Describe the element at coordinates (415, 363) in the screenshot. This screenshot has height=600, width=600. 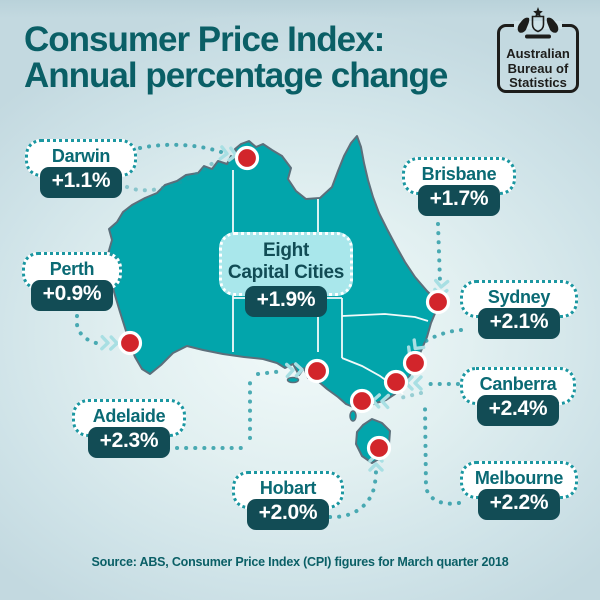
I see `city-marker-sydney` at that location.